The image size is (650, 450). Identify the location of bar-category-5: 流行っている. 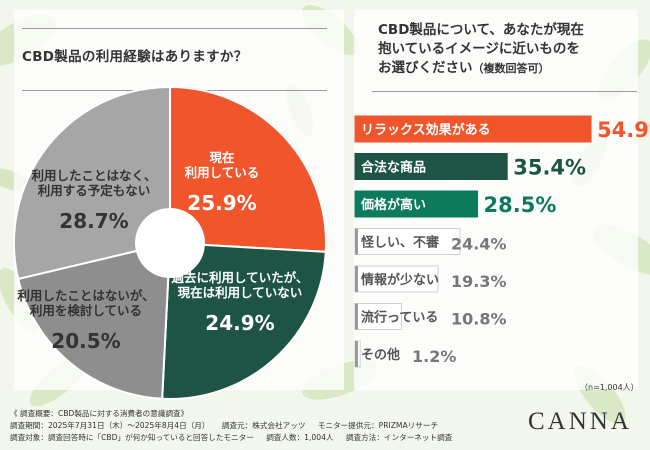
(399, 318).